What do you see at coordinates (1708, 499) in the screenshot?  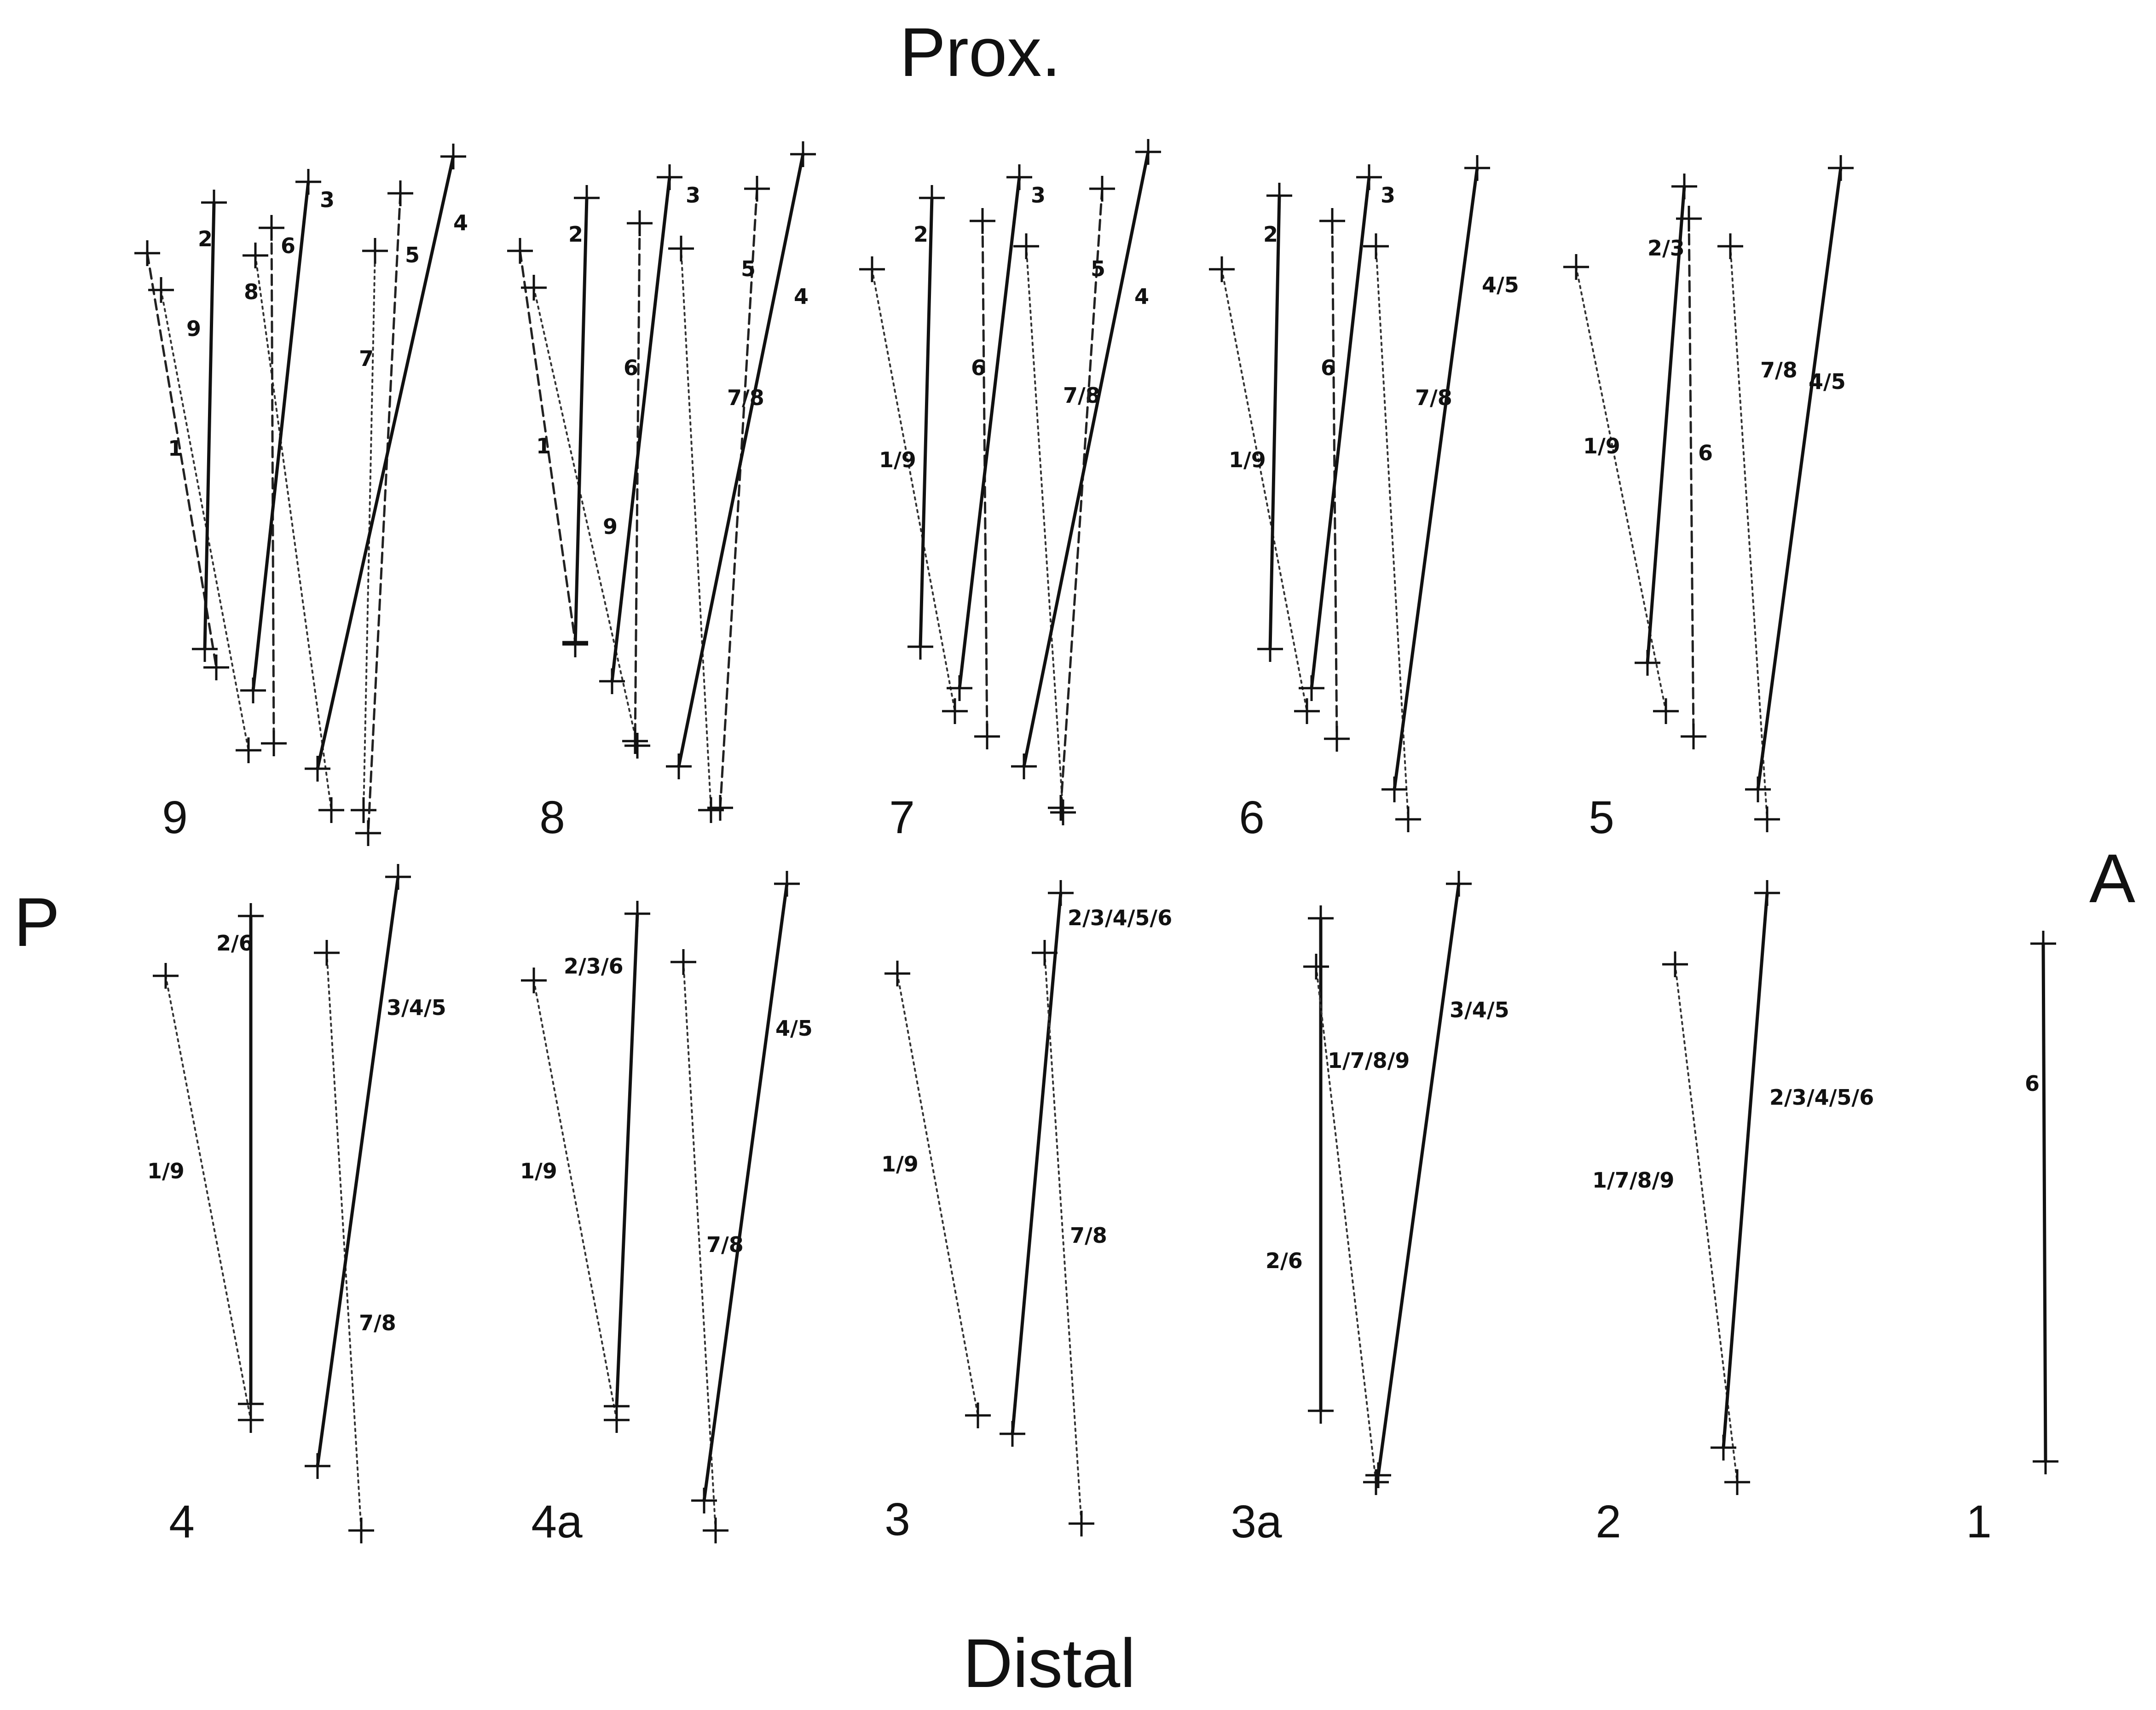 I see `panel-5: 5 1/9 2/3 6 7/8 4/5` at bounding box center [1708, 499].